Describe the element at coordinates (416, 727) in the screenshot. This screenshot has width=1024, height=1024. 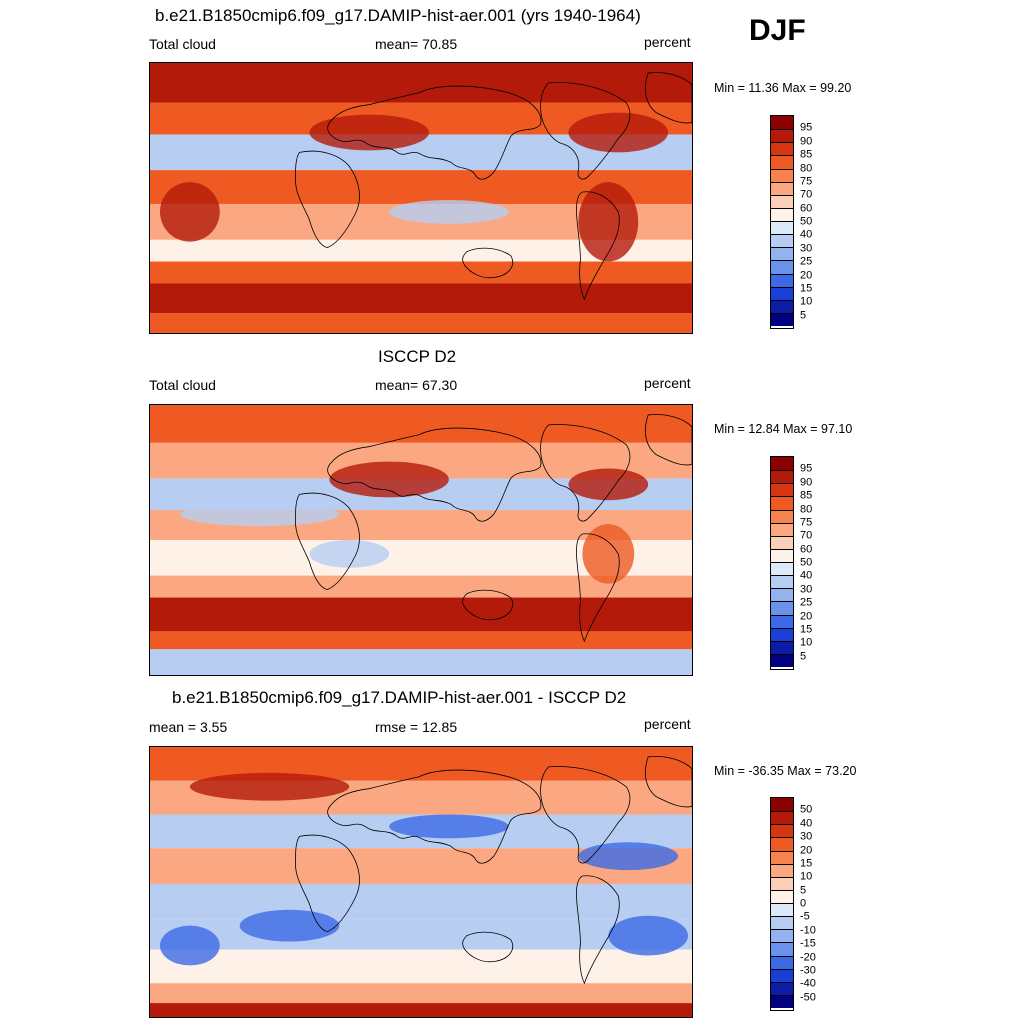
I see `panel-3-rmse-label: rmse = 12.85` at that location.